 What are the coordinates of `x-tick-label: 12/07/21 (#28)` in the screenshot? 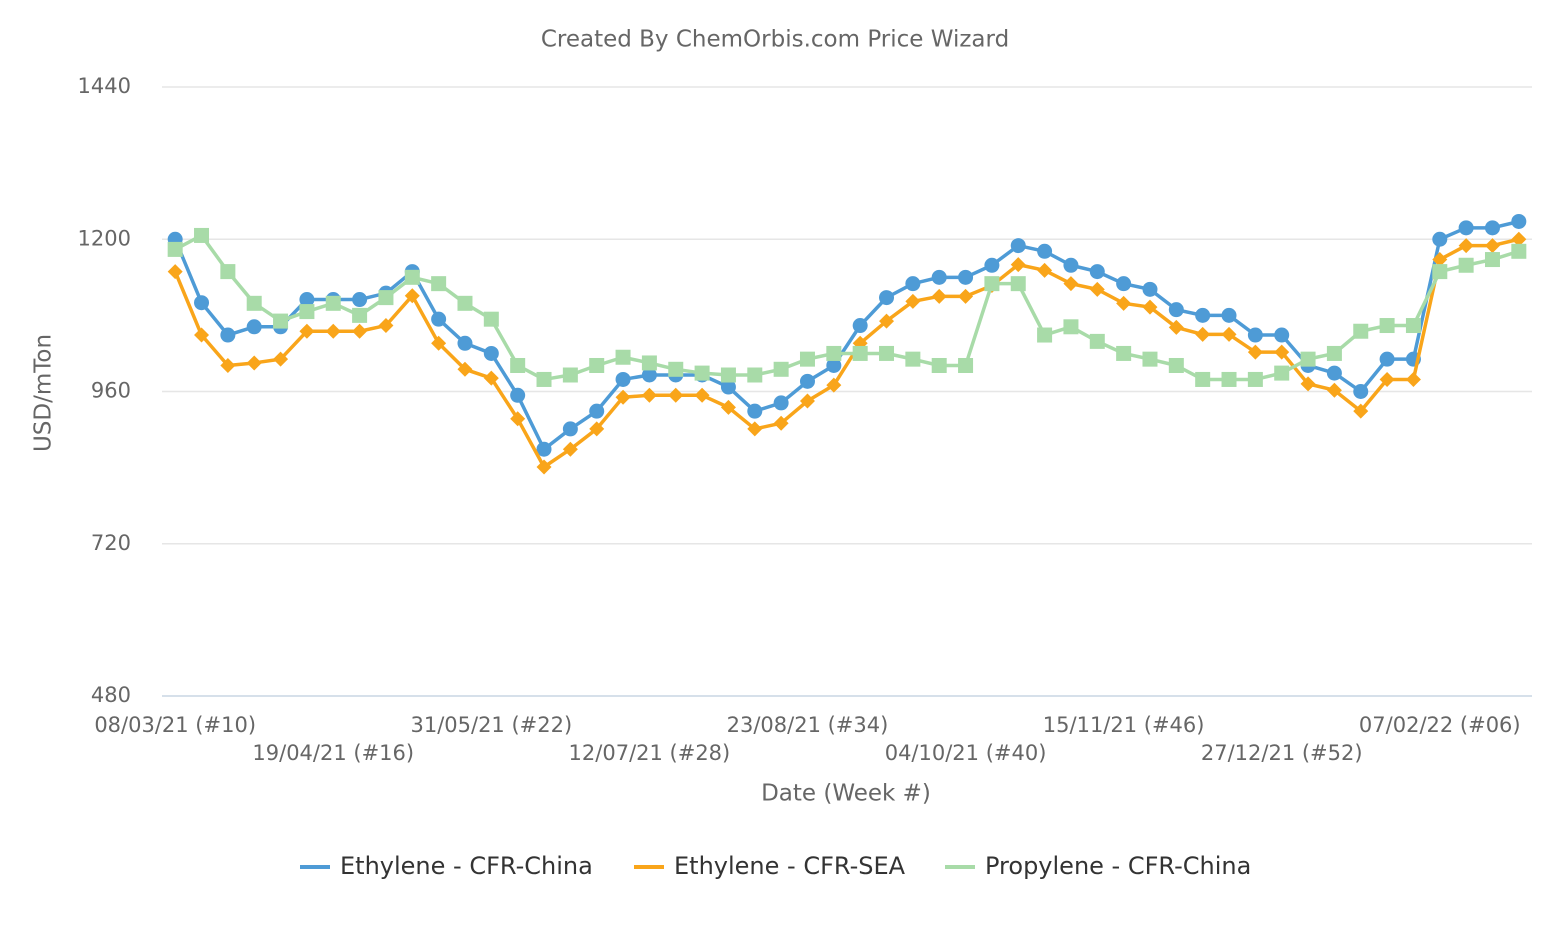 It's located at (650, 753).